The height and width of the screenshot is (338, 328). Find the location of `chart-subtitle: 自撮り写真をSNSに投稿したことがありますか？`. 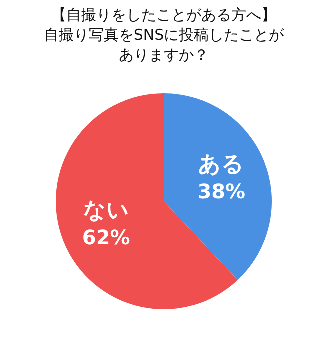

chart-subtitle: 自撮り写真をSNSに投稿したことがありますか？ is located at coordinates (165, 45).